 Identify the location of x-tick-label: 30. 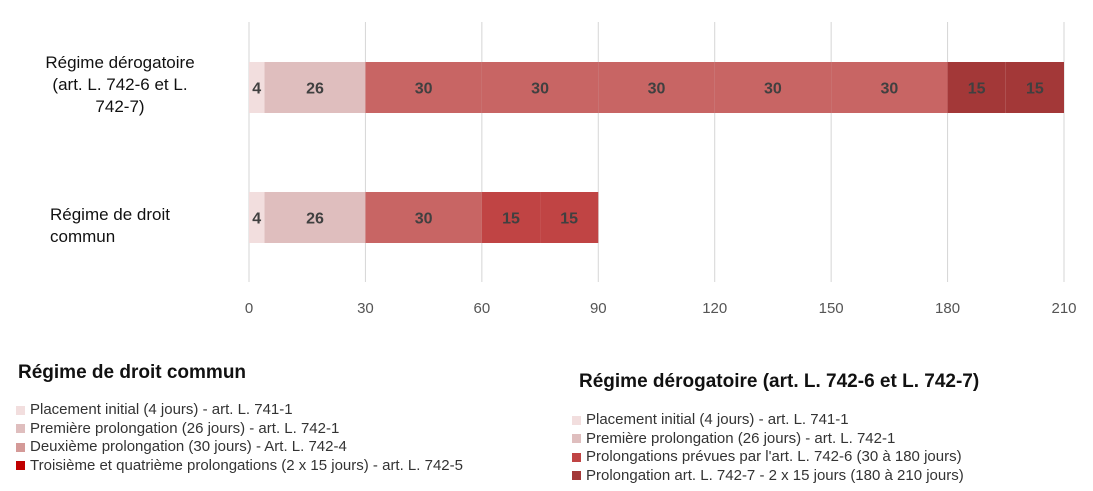
(365, 308).